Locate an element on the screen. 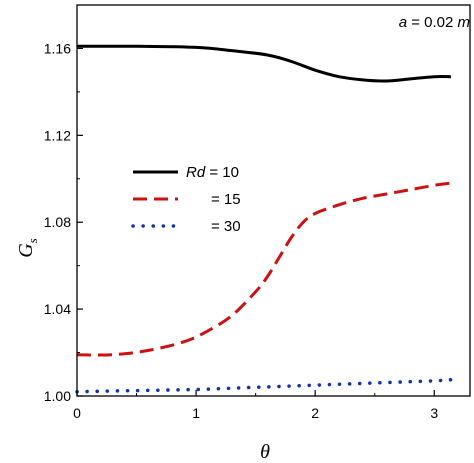  annotation-text: = 0.02 is located at coordinates (432, 22).